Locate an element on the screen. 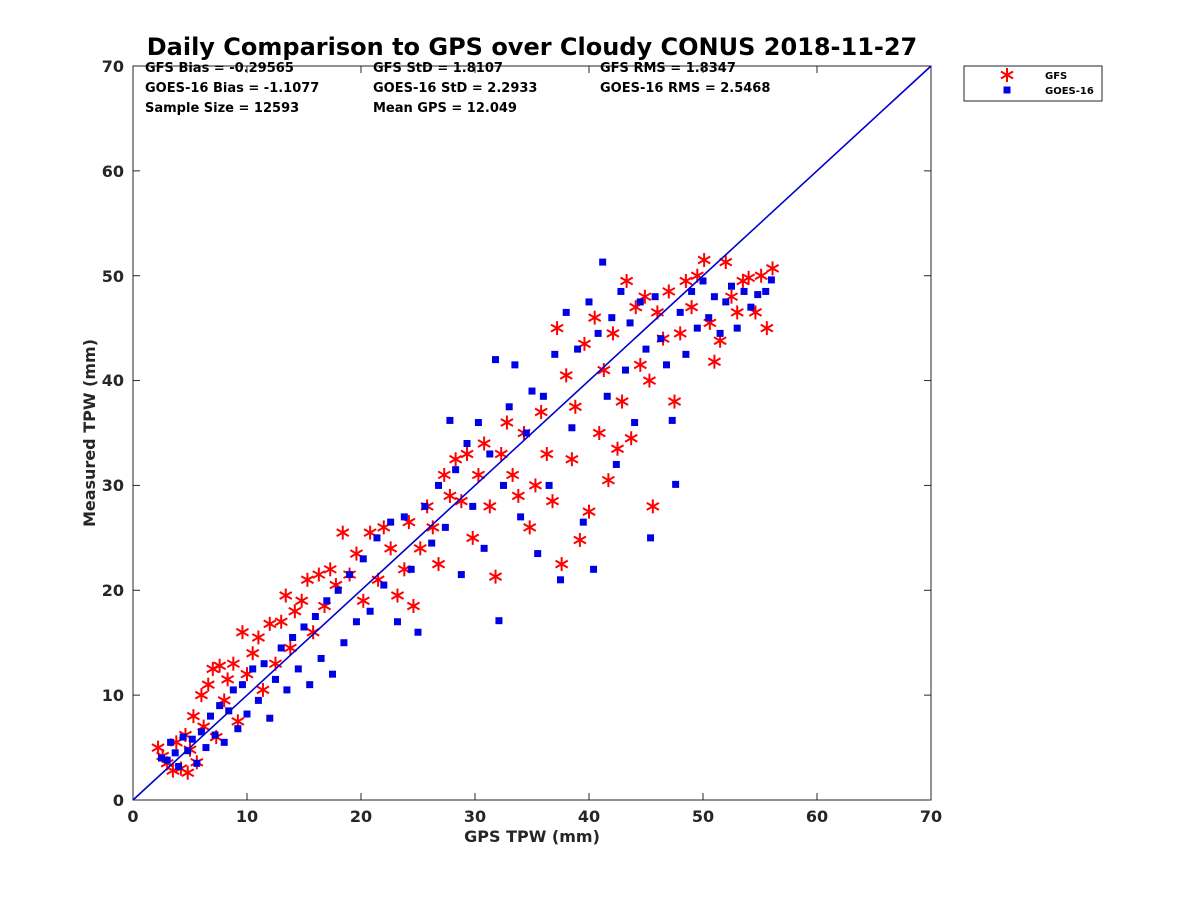  y-tick-label: 50 is located at coordinates (113, 276).